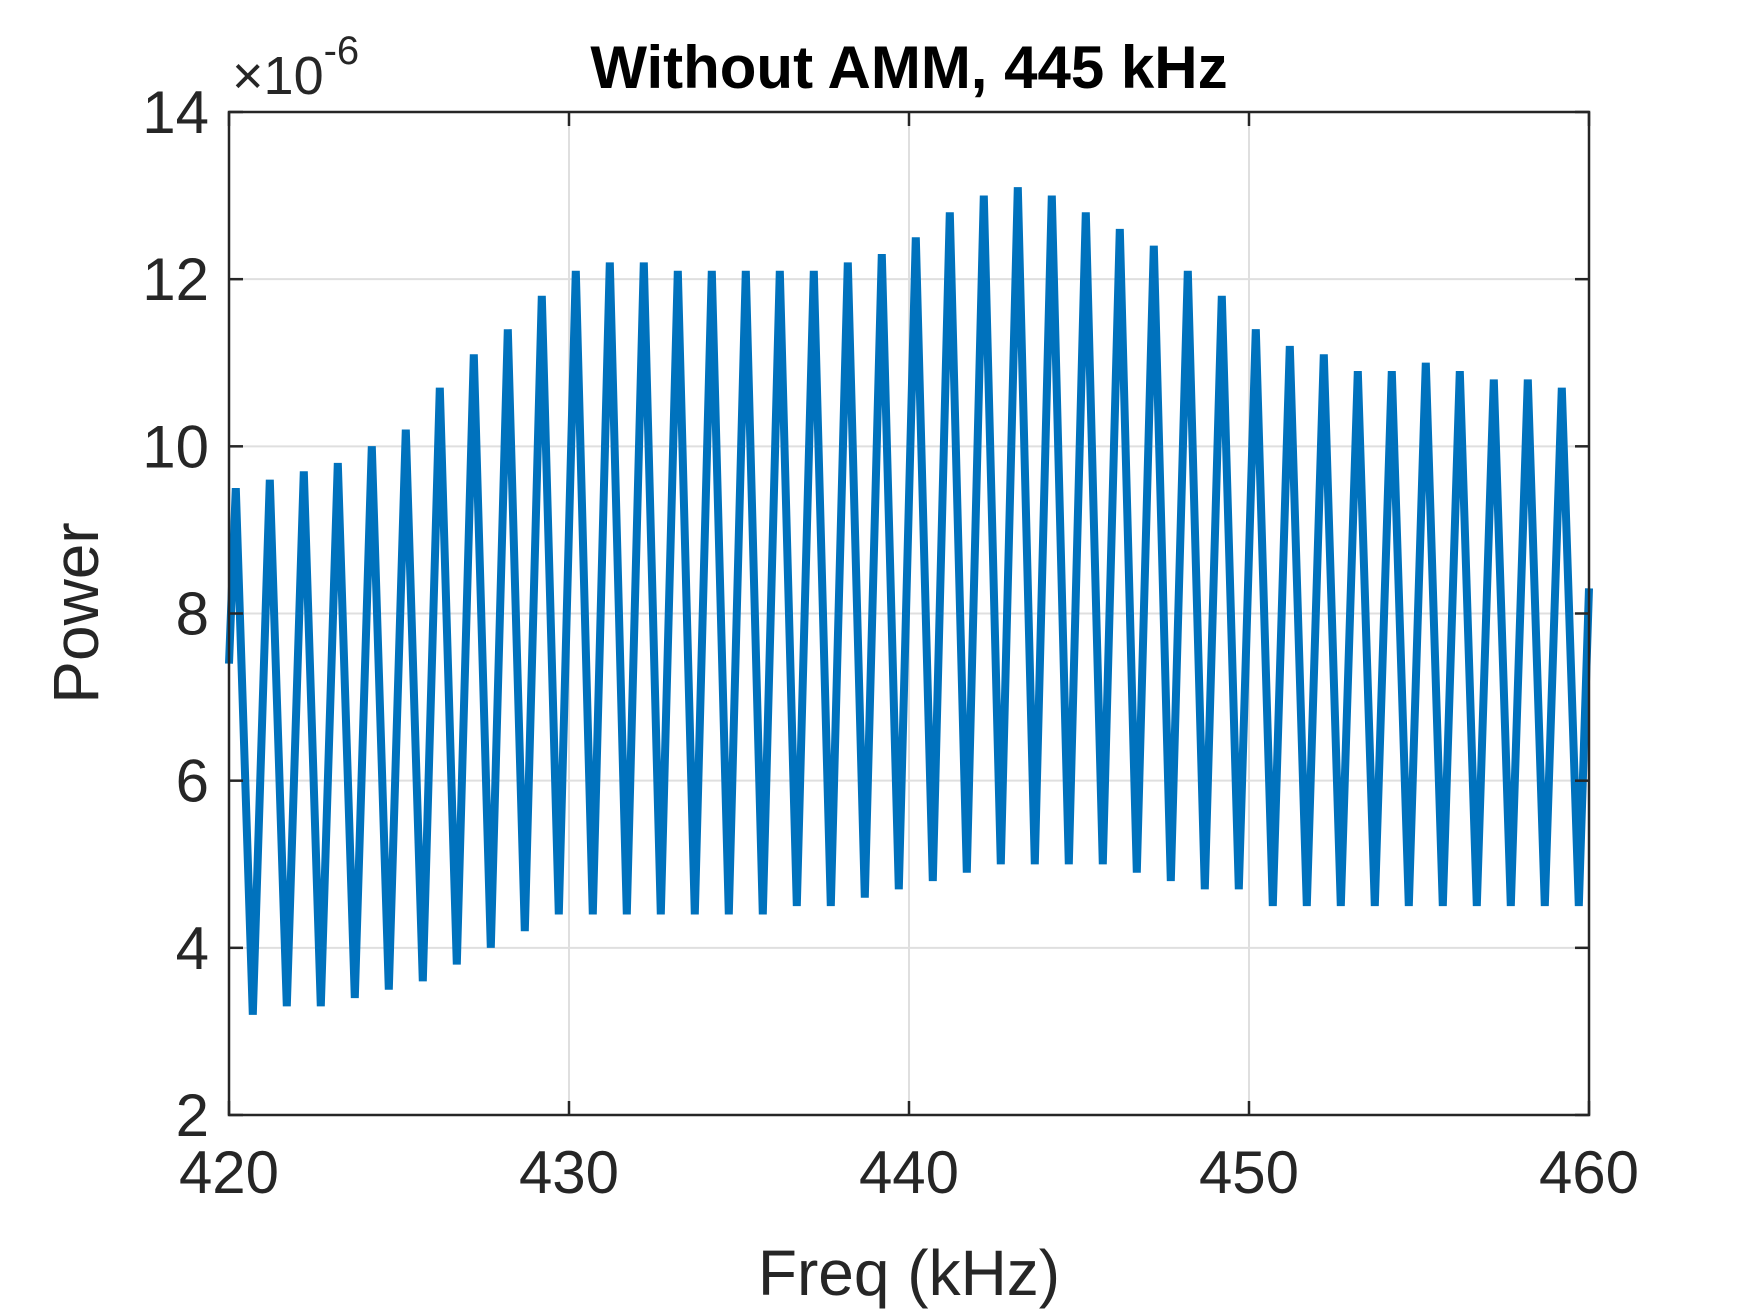  Describe the element at coordinates (1249, 1172) in the screenshot. I see `x-tick-label: 450` at that location.